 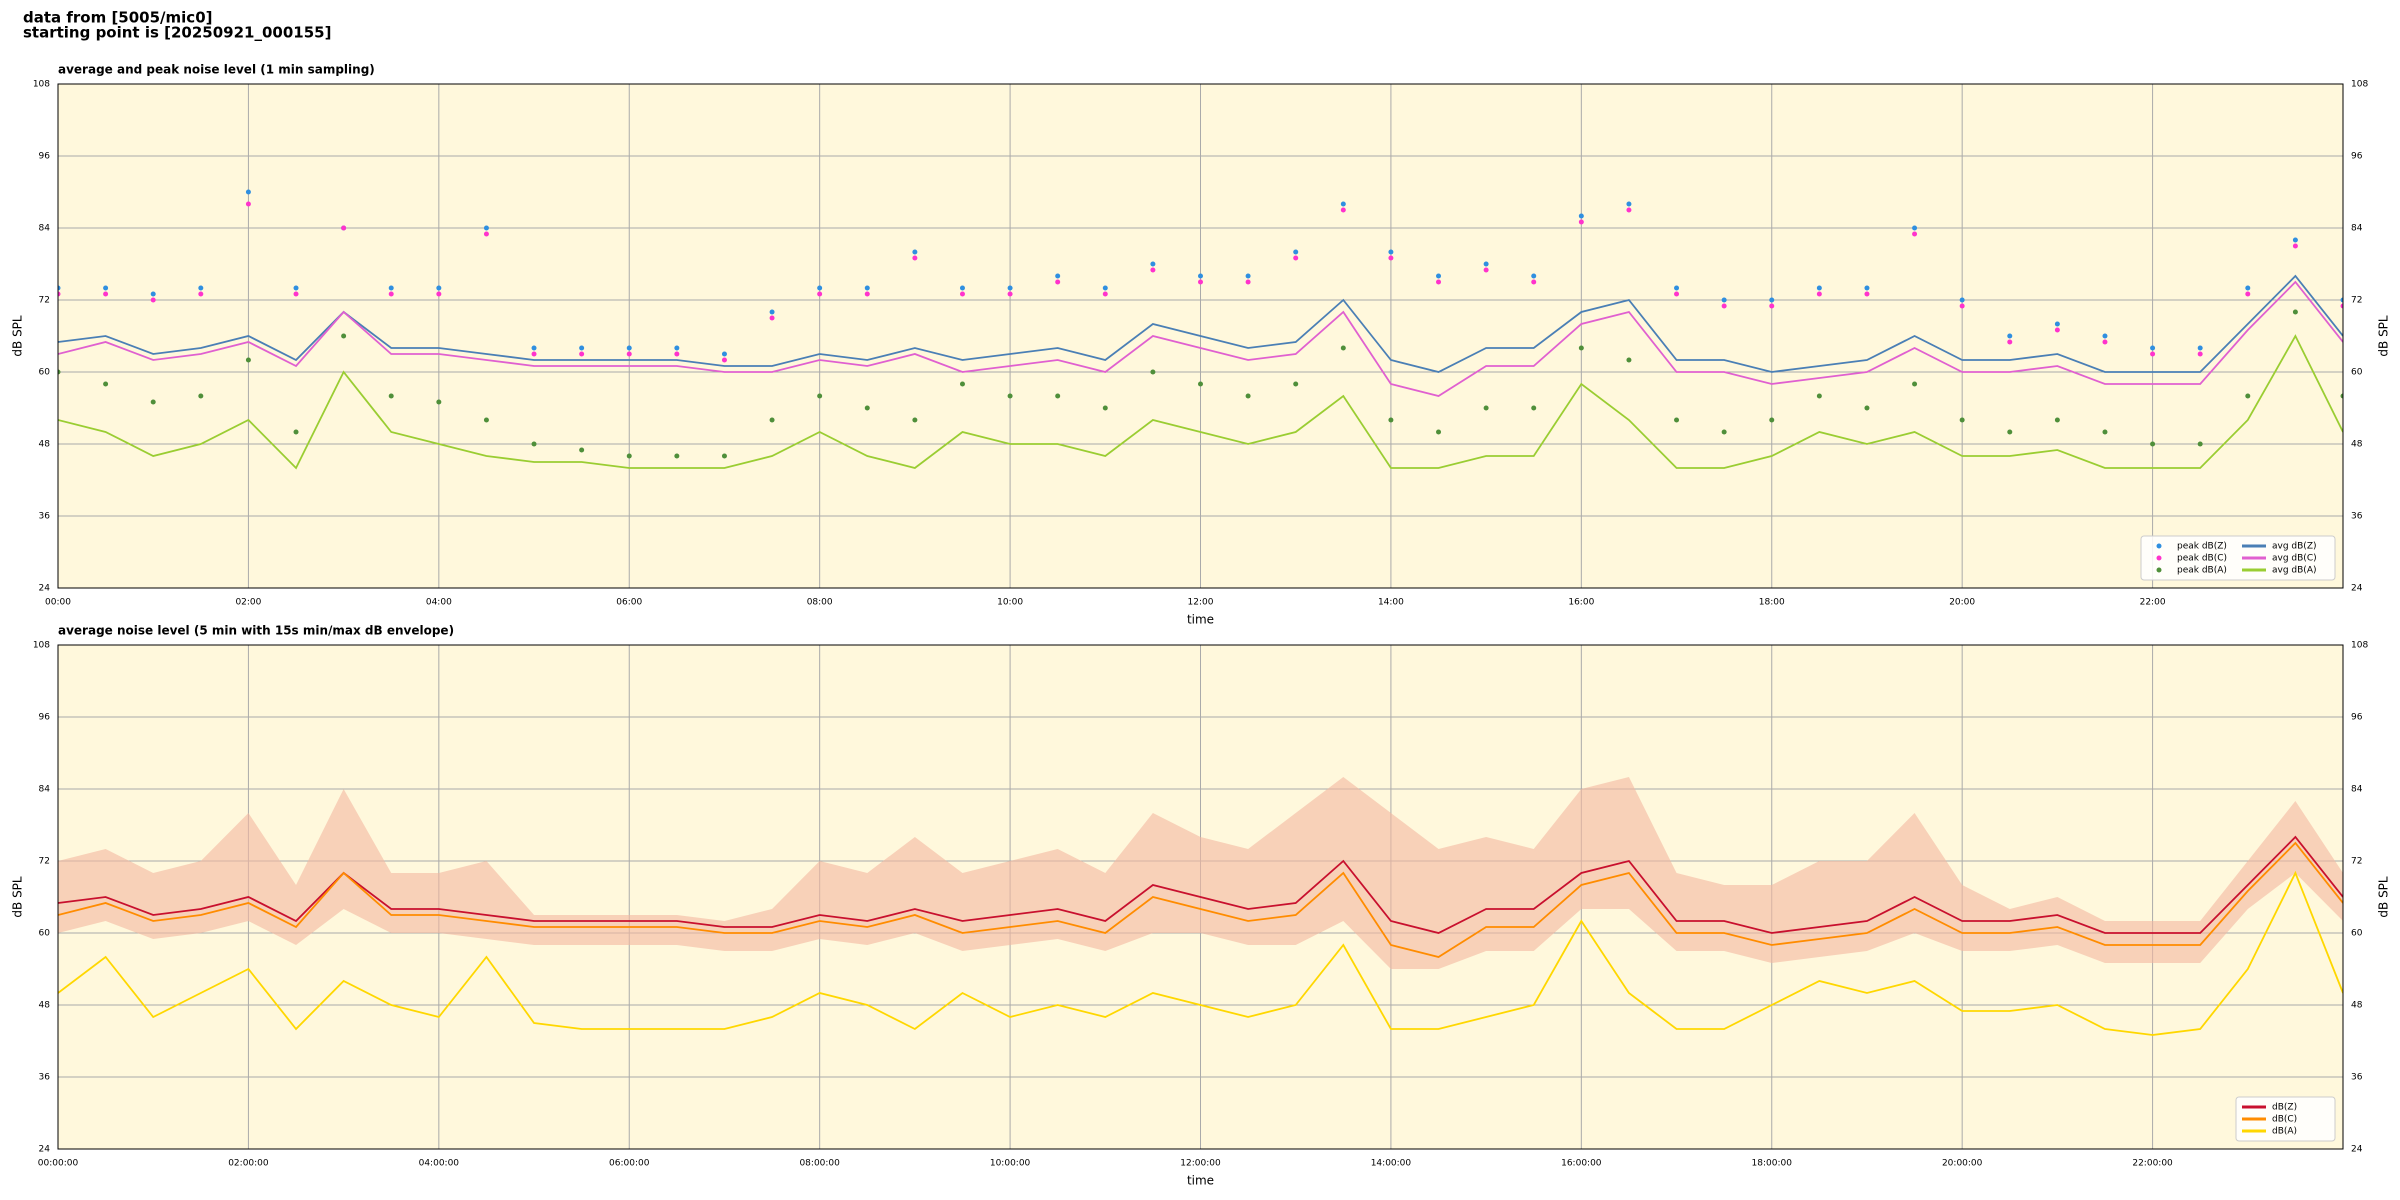 What do you see at coordinates (1200, 1181) in the screenshot?
I see `x-axis-label: time` at bounding box center [1200, 1181].